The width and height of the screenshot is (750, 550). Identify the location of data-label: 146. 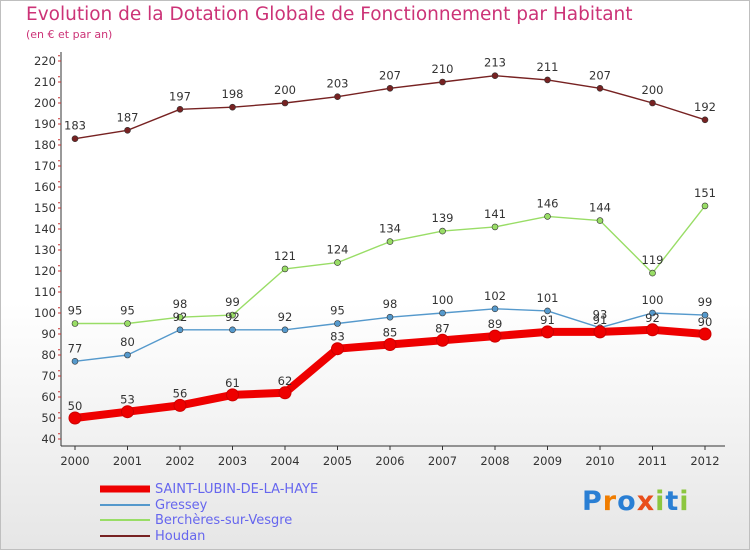
(548, 203).